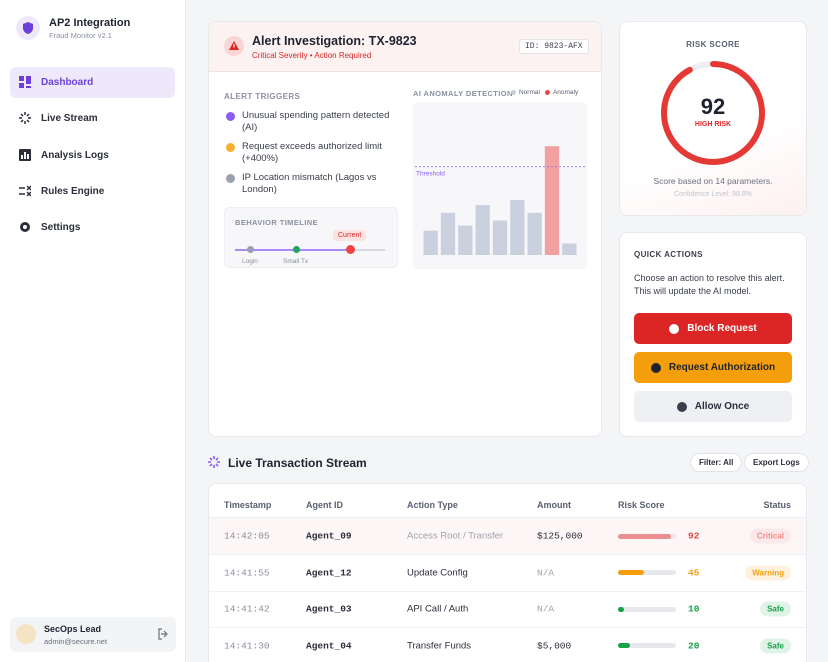 This screenshot has width=828, height=662. What do you see at coordinates (247, 646) in the screenshot?
I see `timestamp: 14:41:30` at bounding box center [247, 646].